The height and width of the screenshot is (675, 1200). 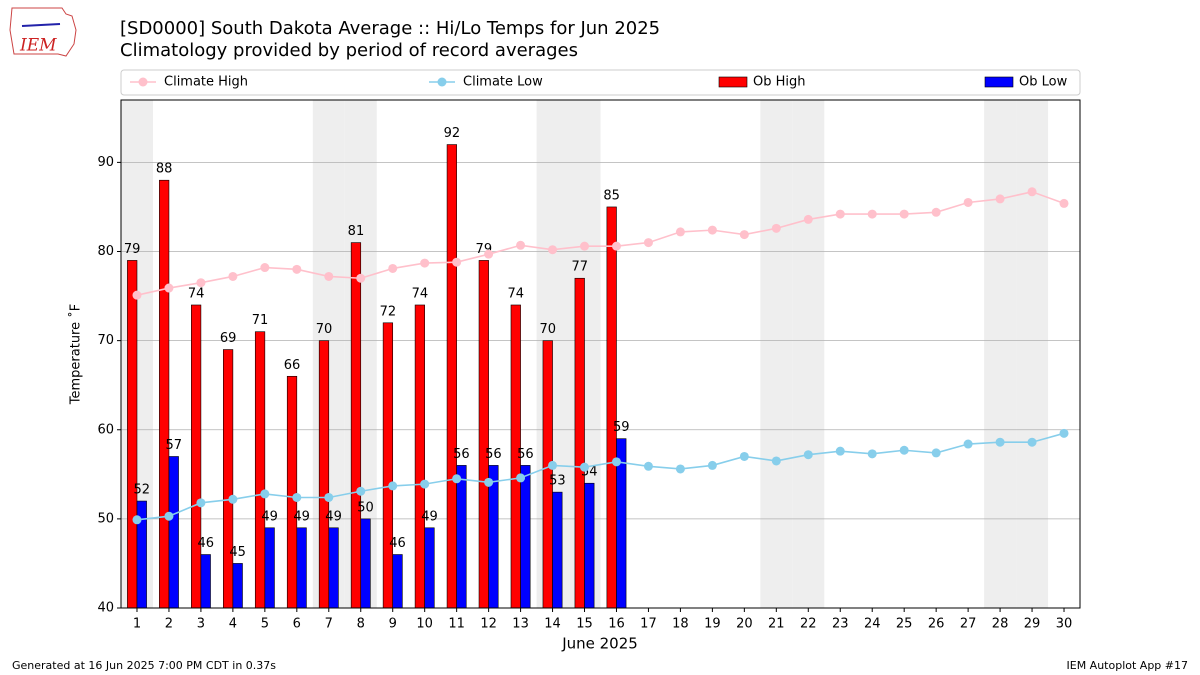 I want to click on x-tick-label: 21, so click(x=776, y=624).